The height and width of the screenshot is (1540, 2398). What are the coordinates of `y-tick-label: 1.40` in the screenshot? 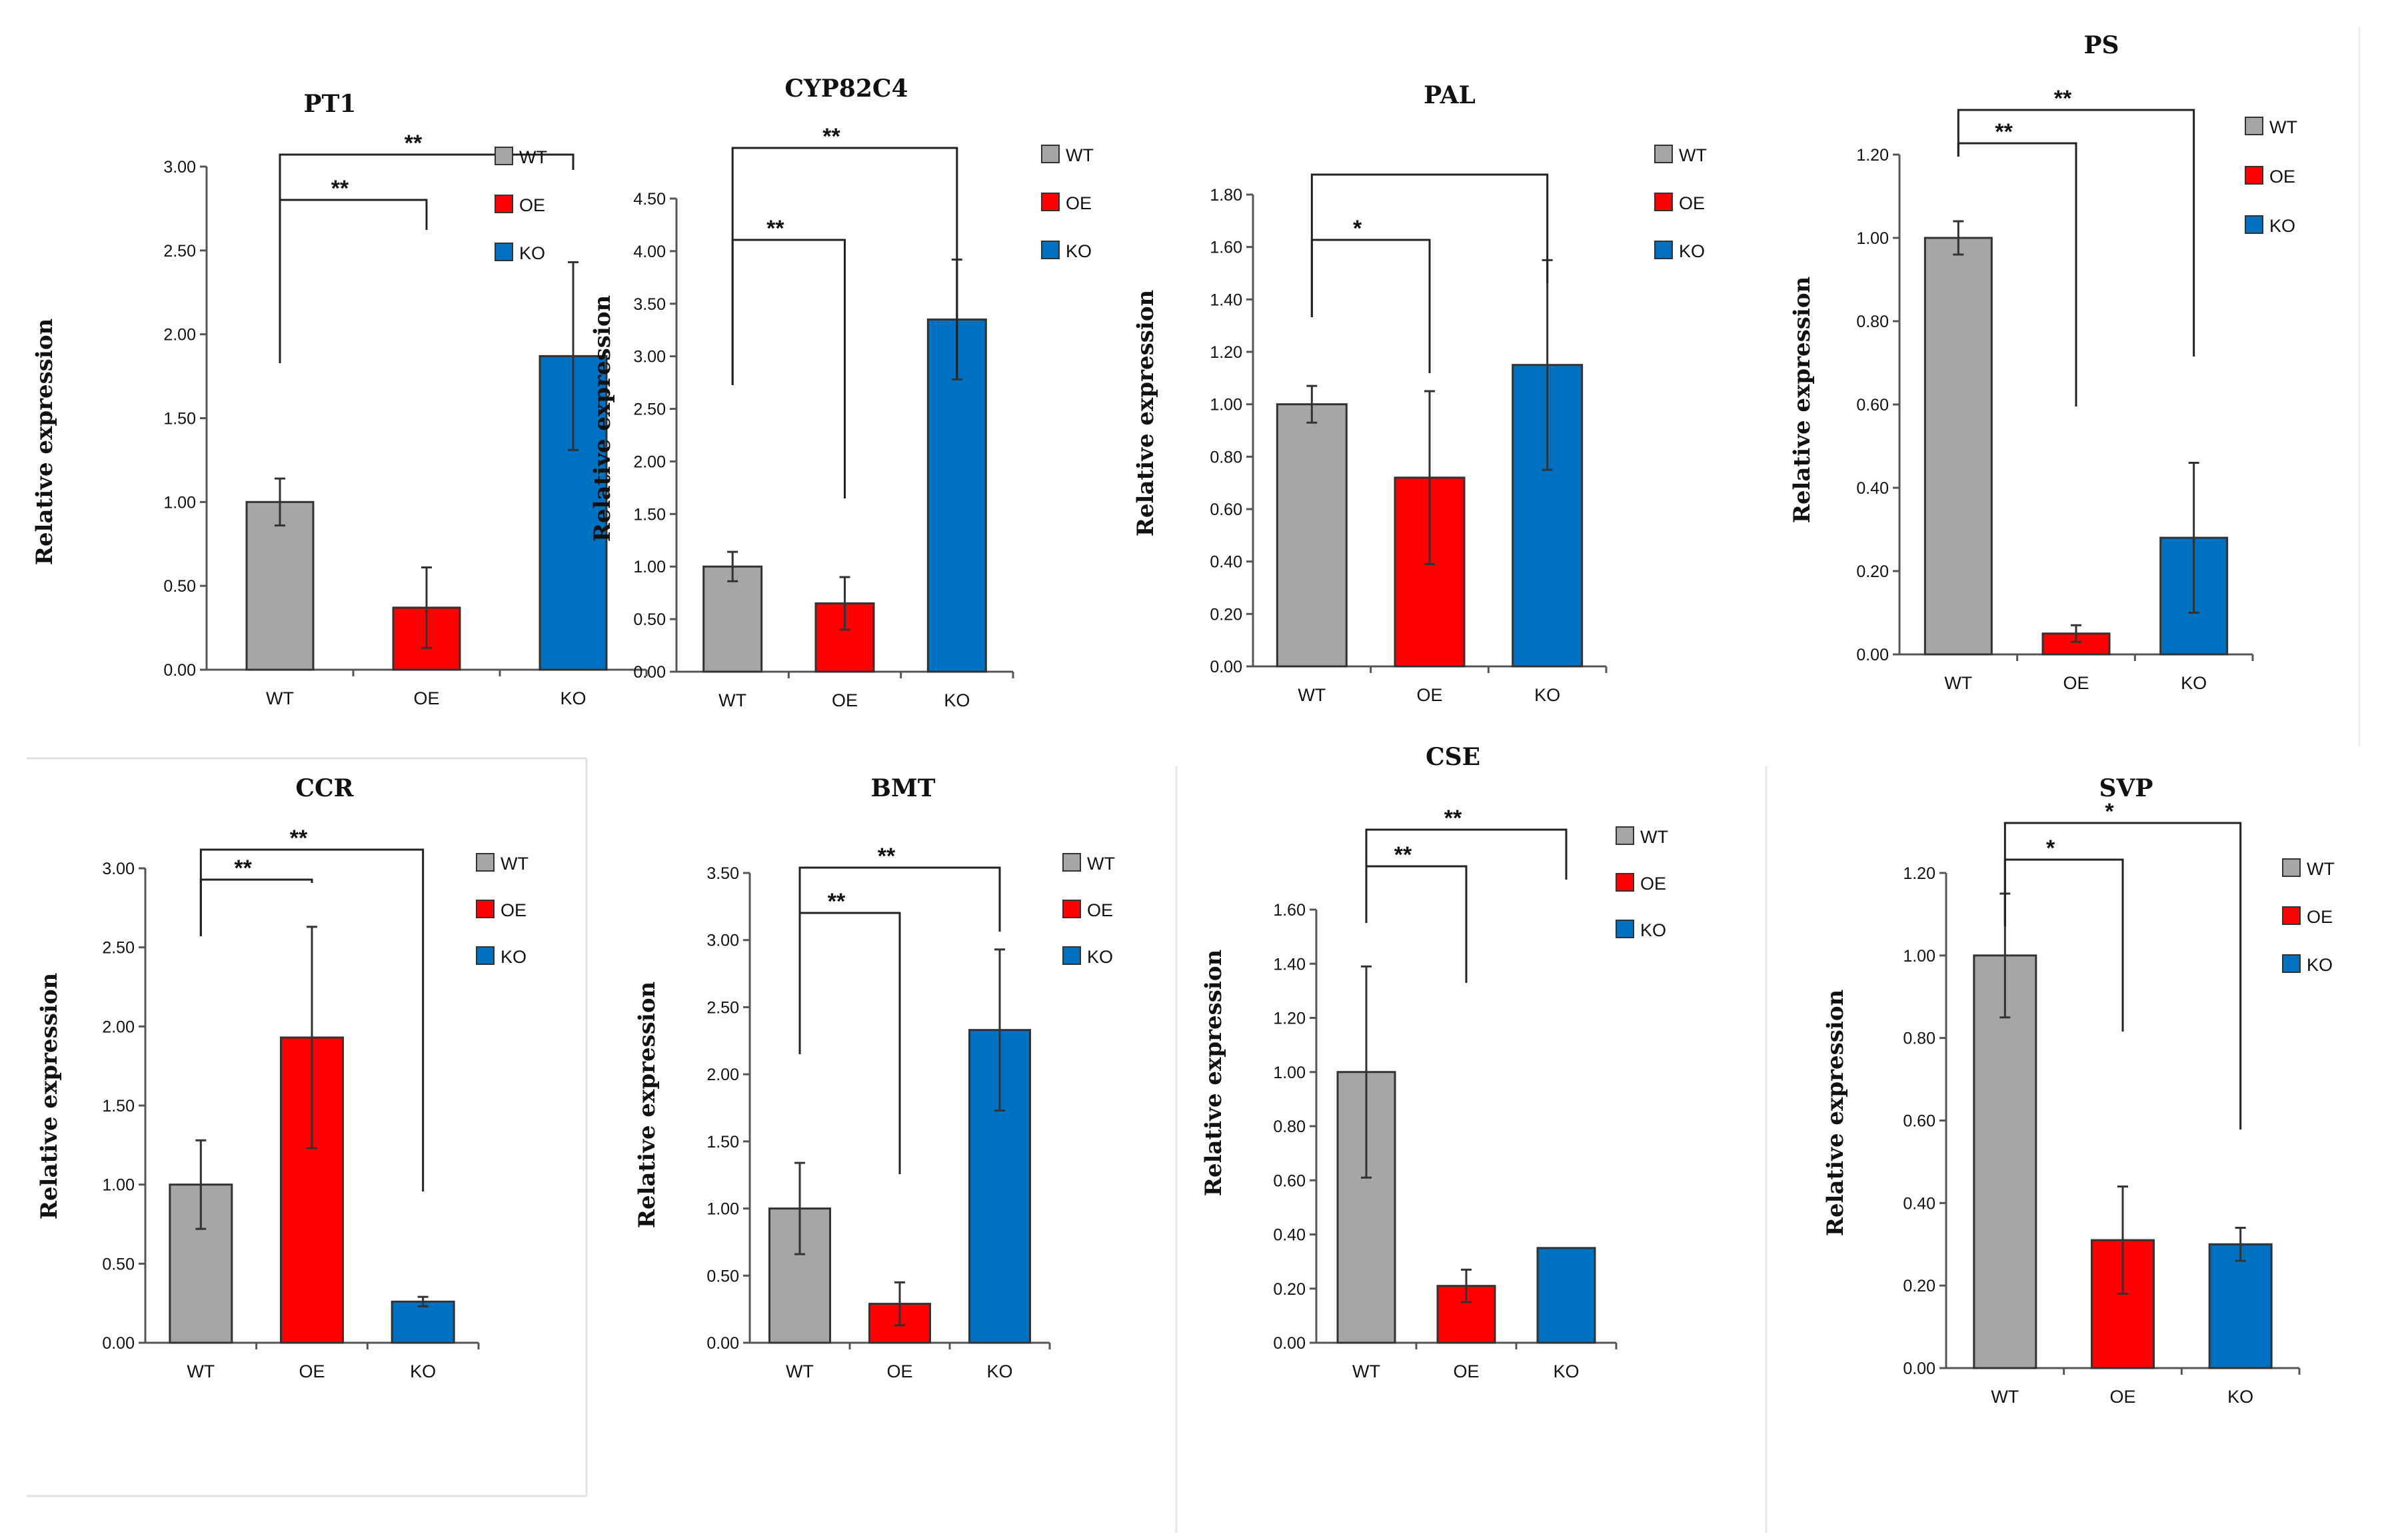 It's located at (1226, 300).